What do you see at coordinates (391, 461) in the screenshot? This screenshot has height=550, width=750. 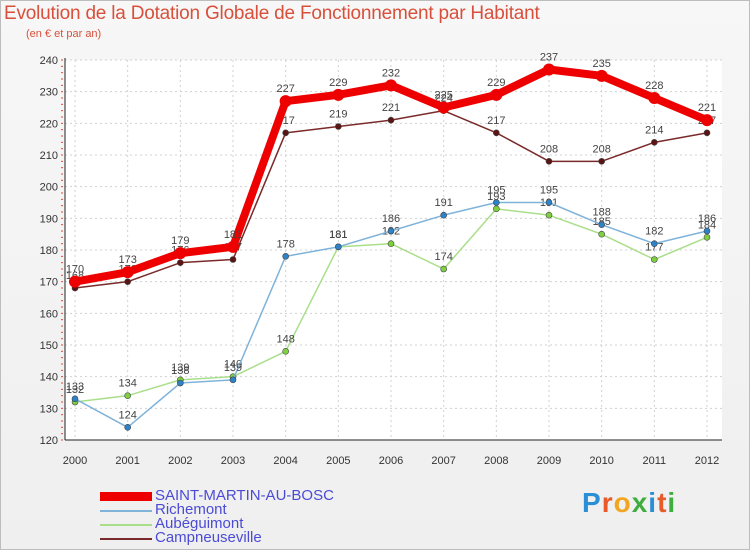 I see `x-tick-label: 2006` at bounding box center [391, 461].